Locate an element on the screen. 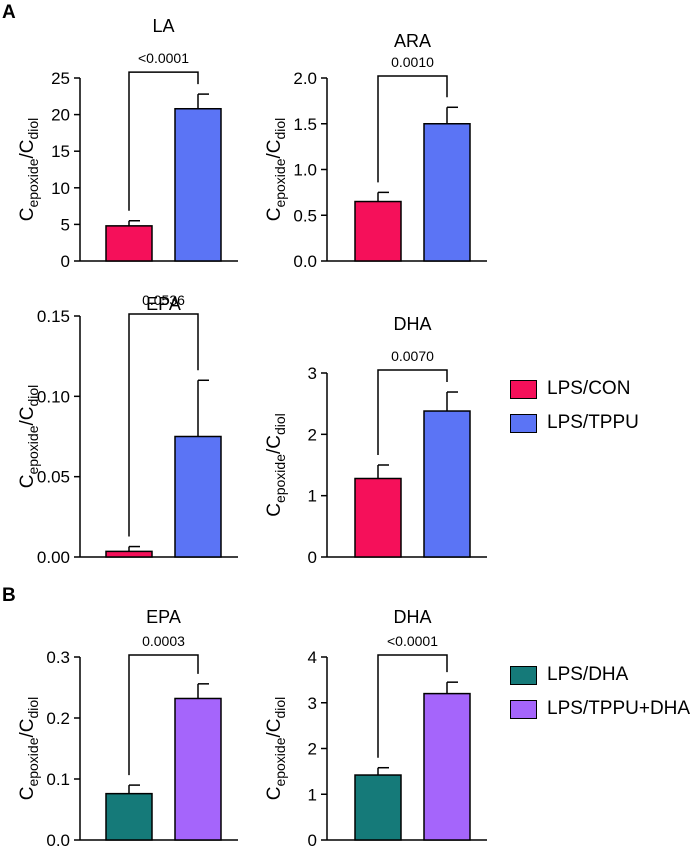 The image size is (695, 850). legend-label-lps-tppu-dha: LPS/TPPU+DHA is located at coordinates (619, 708).